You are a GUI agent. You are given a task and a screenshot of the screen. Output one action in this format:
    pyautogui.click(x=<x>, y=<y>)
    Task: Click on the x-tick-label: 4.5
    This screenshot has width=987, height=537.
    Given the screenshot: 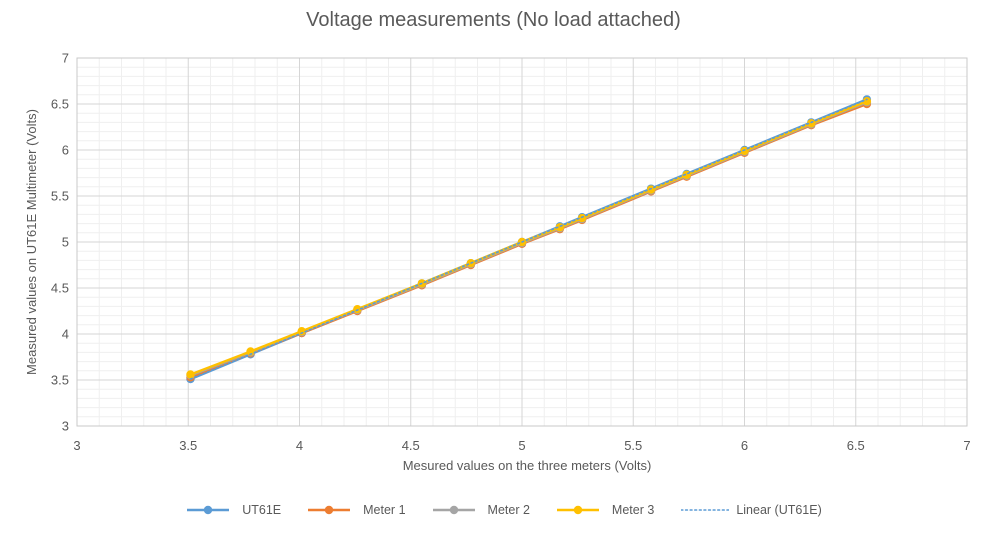 What is the action you would take?
    pyautogui.click(x=411, y=445)
    